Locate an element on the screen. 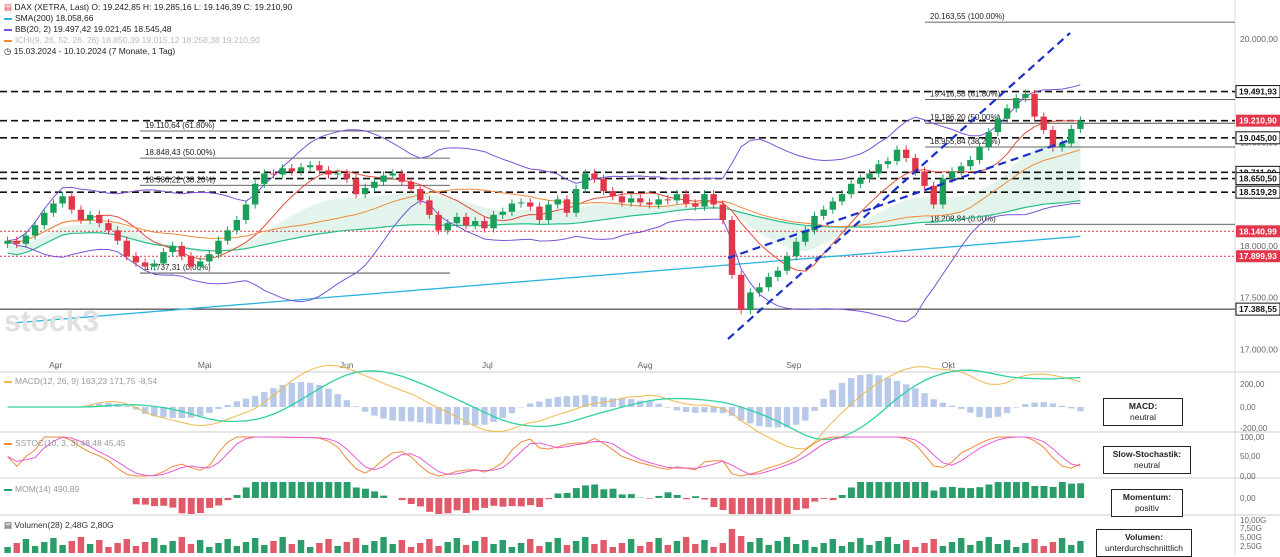 The image size is (1280, 557). price-tag-label: 19.210,90 is located at coordinates (1258, 121).